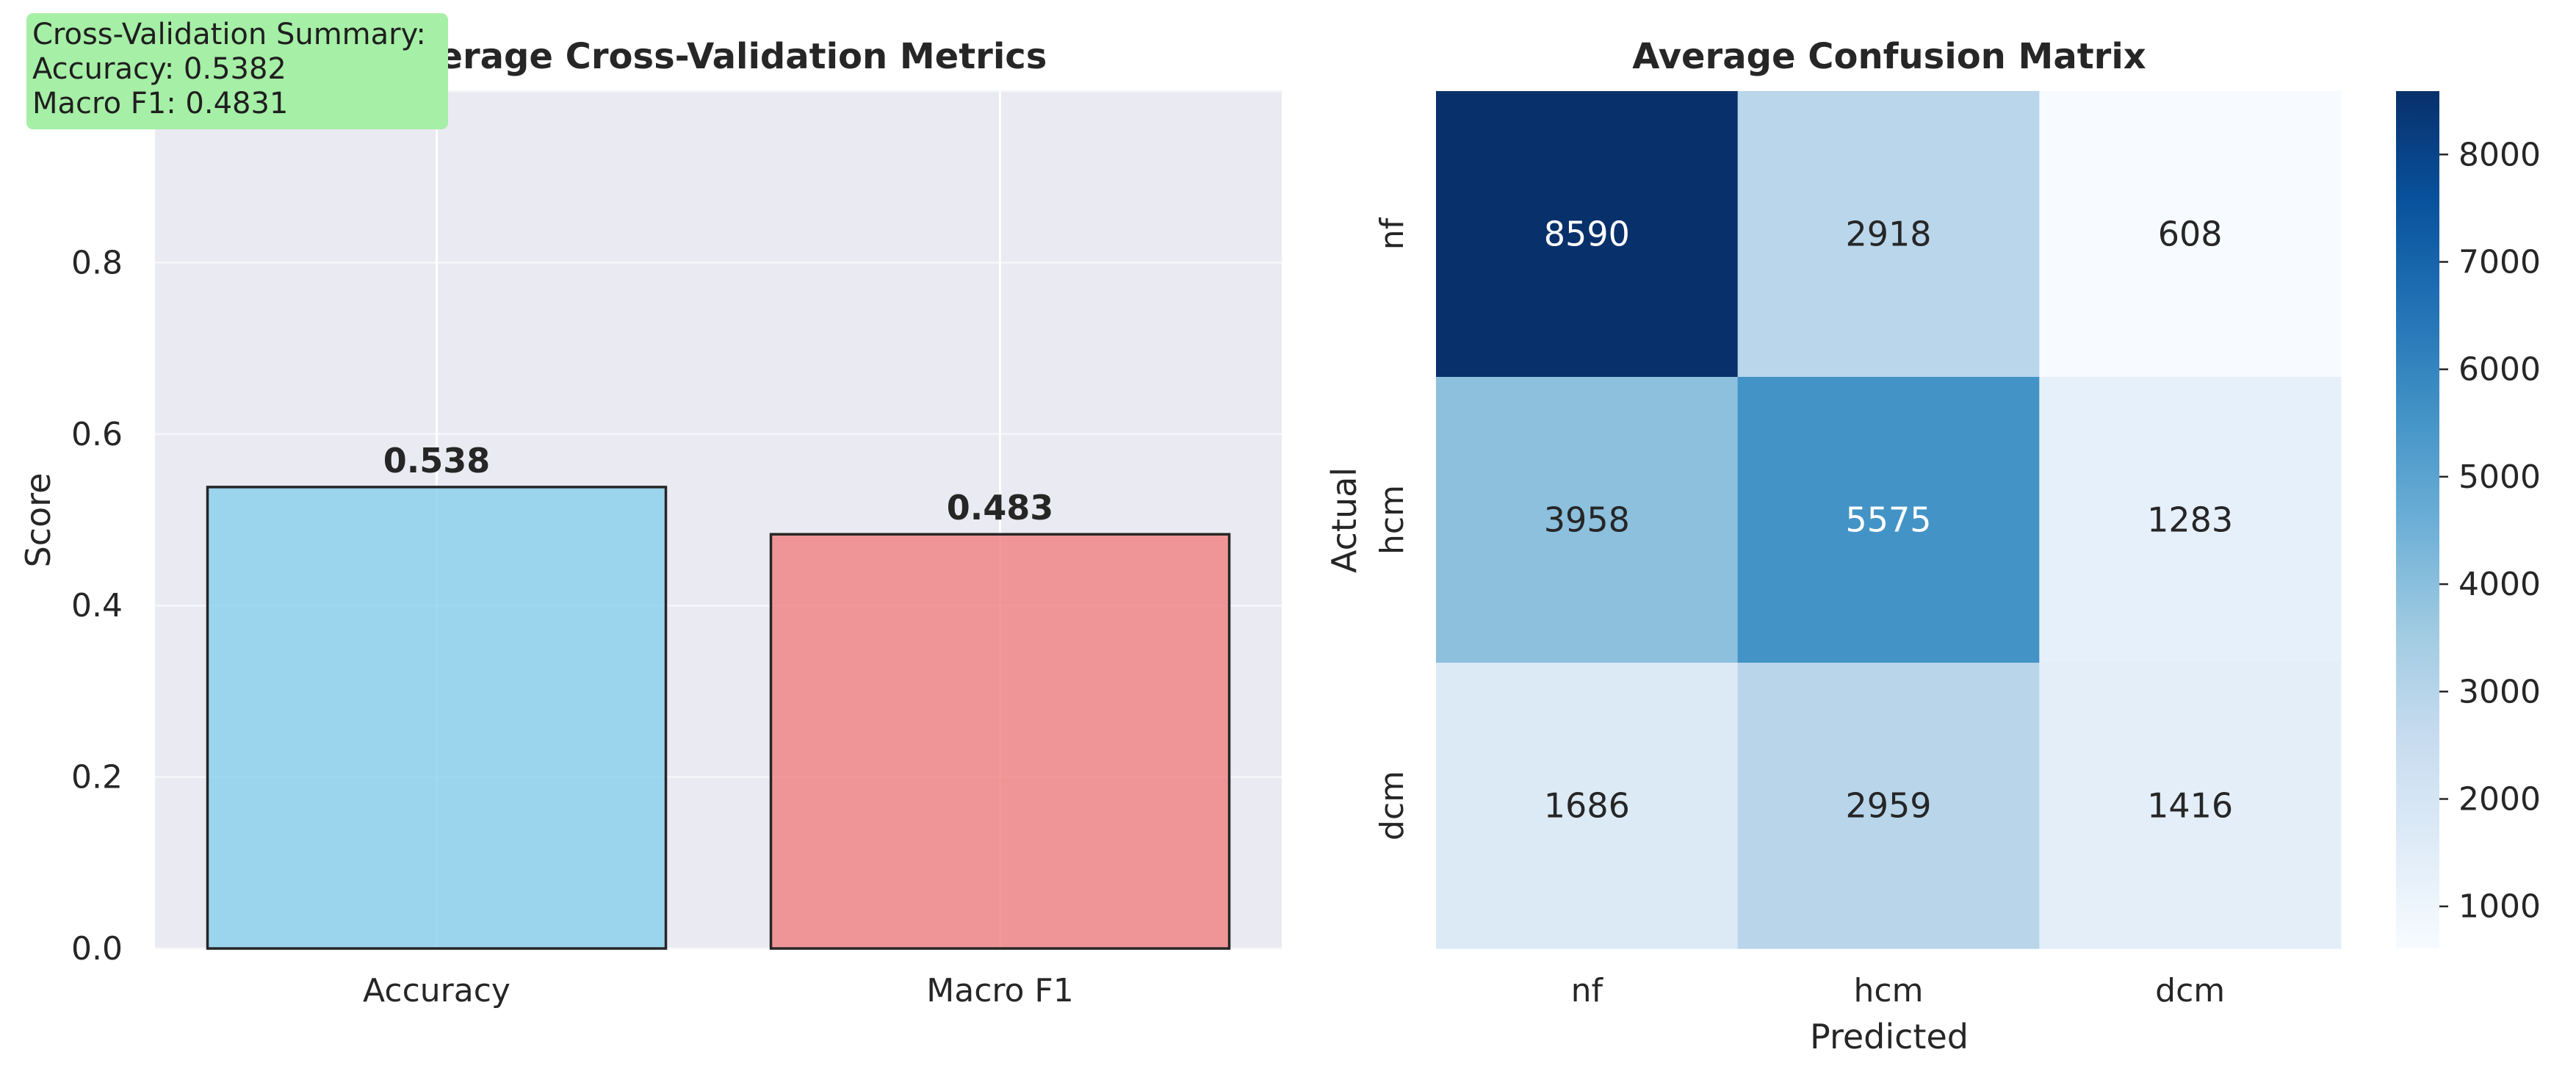 Image resolution: width=2576 pixels, height=1080 pixels. I want to click on bar-xtick-label: Macro F1, so click(999, 991).